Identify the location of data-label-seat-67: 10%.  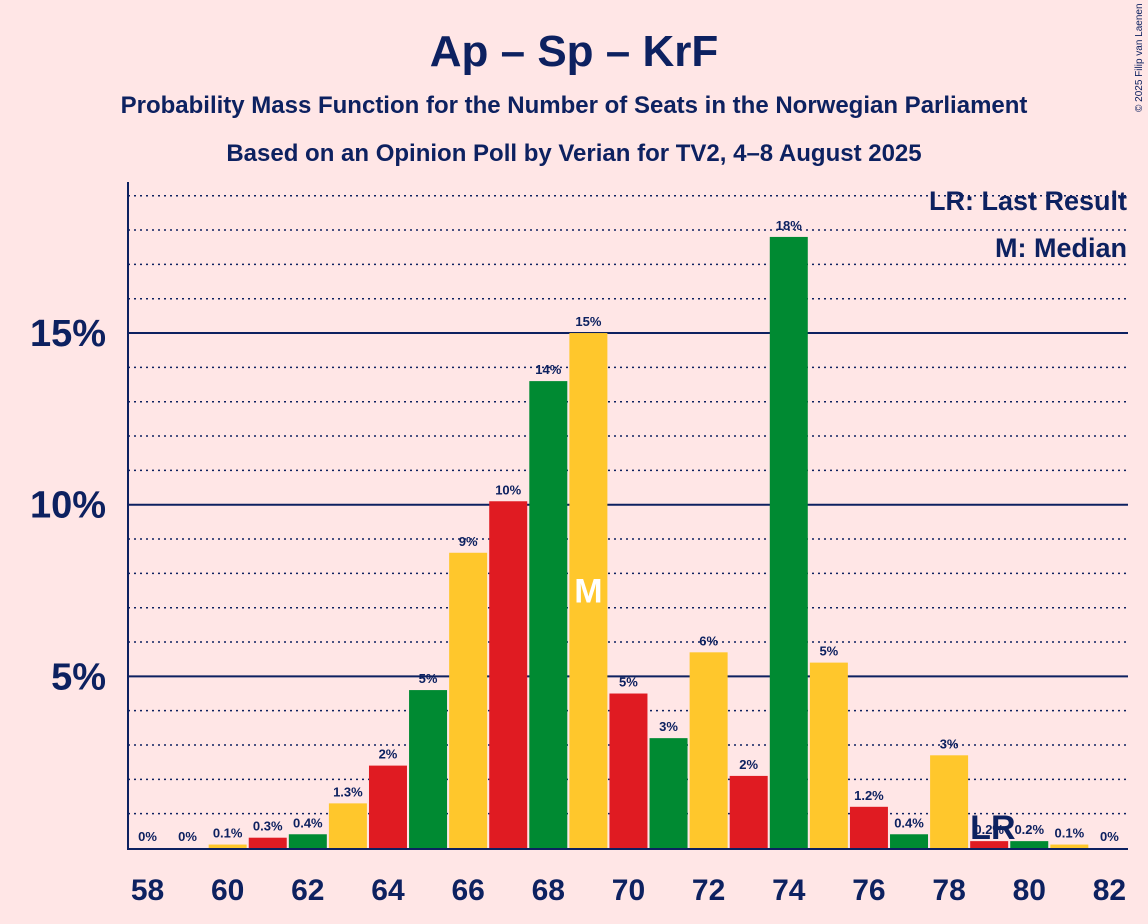
(508, 489).